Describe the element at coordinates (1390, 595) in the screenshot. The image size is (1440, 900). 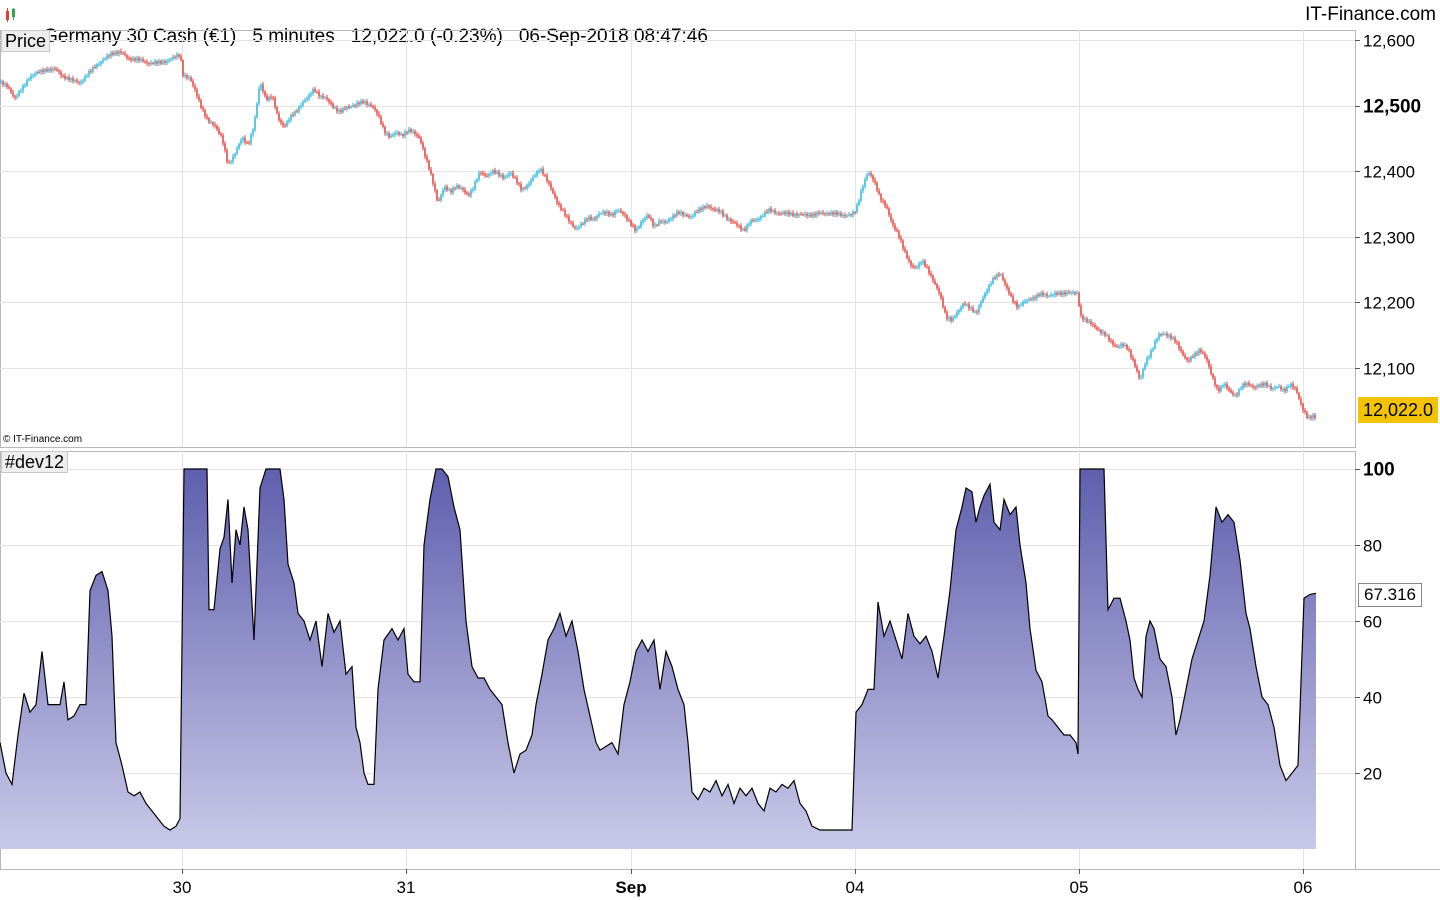
I see `indicator-last-value-marker: 67.316` at that location.